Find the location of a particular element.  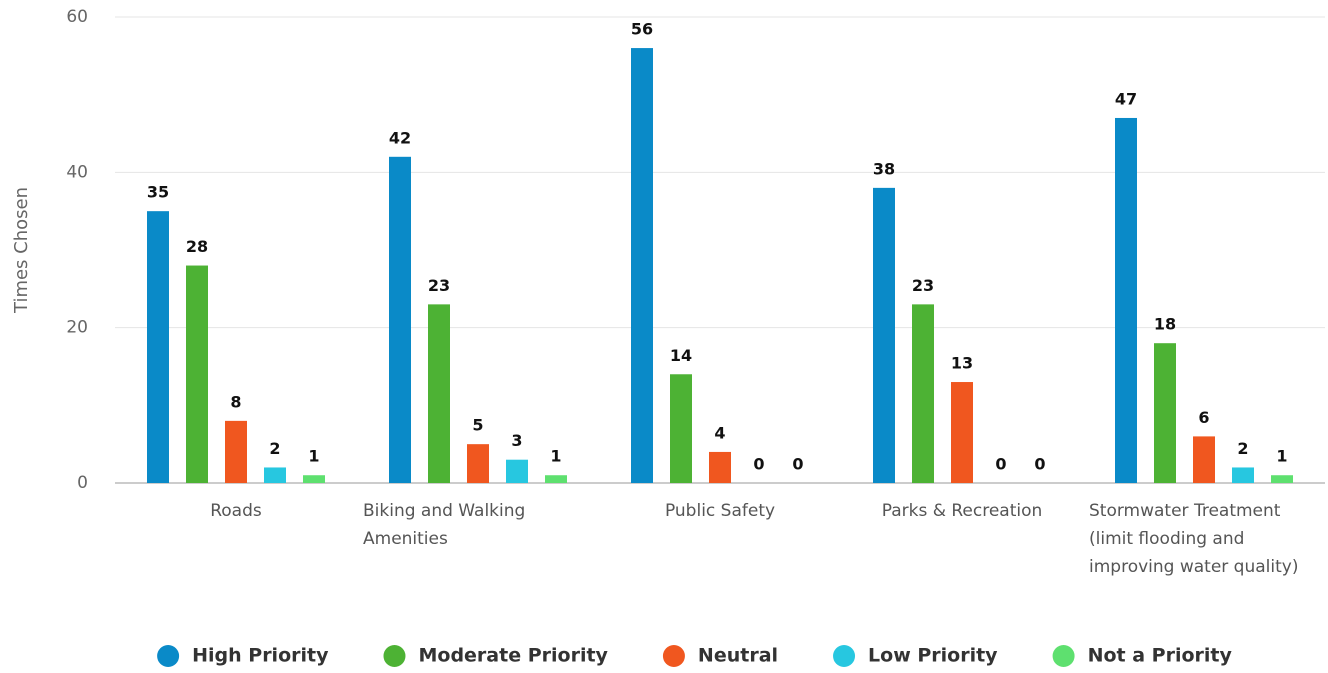

value-label: 14 is located at coordinates (681, 355).